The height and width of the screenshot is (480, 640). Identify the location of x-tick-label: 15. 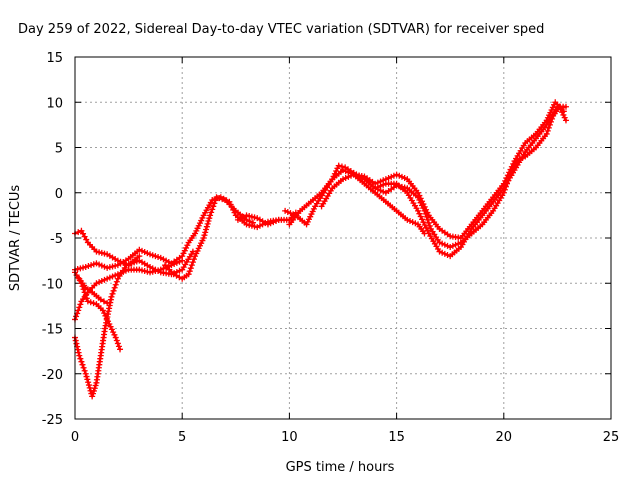
(396, 437).